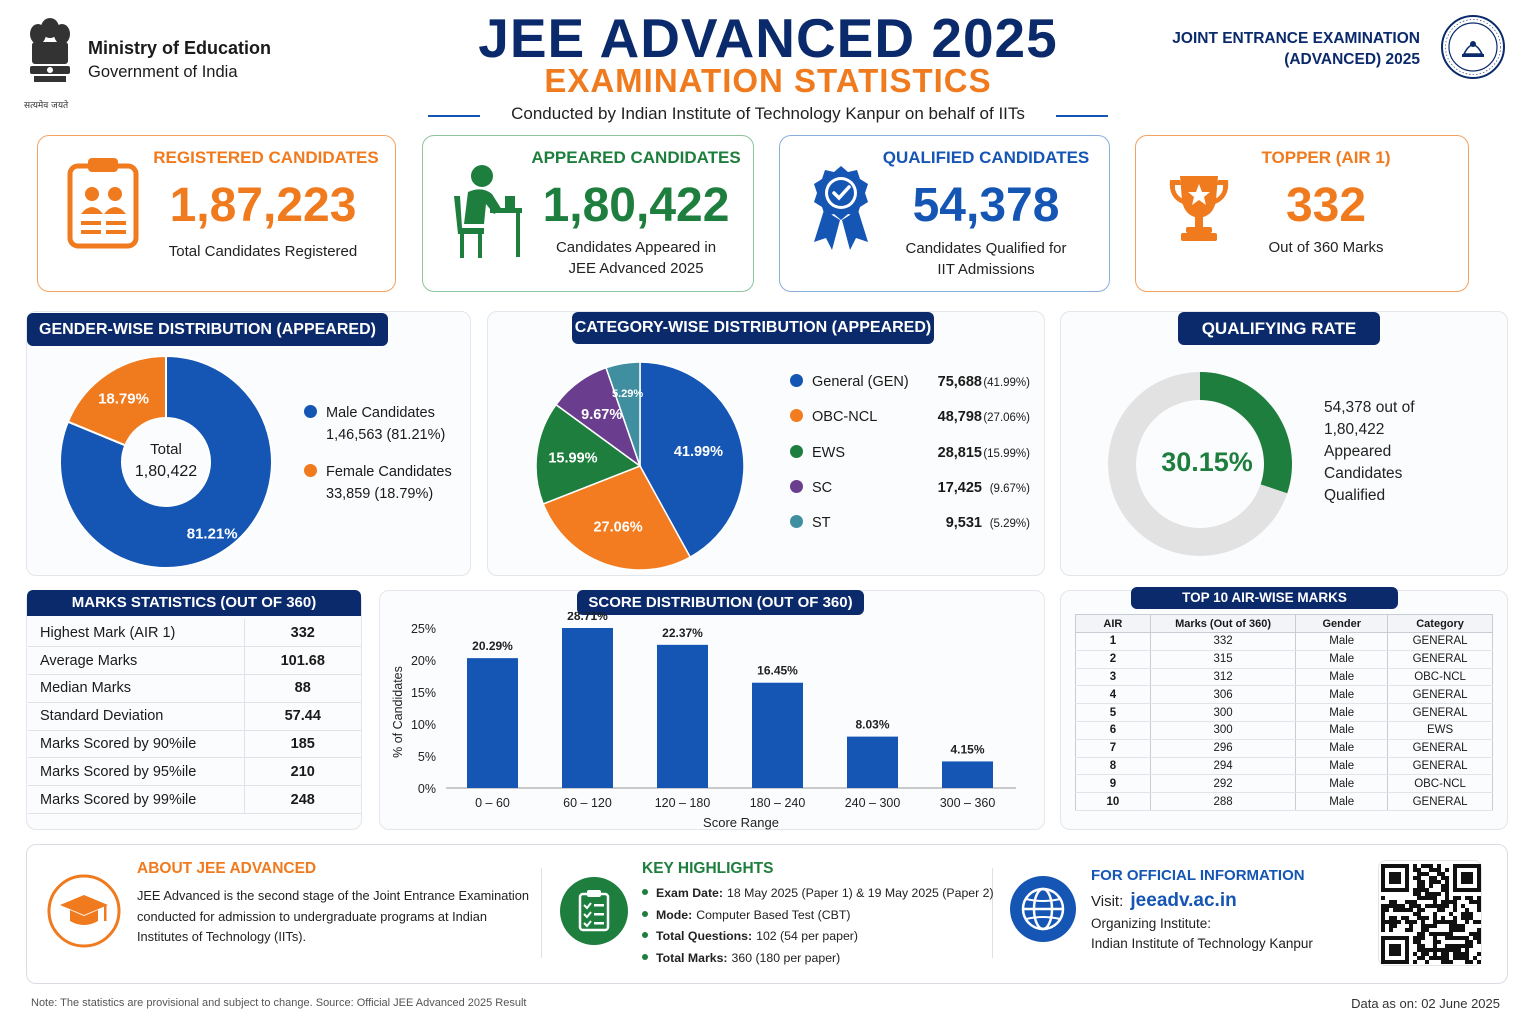 The height and width of the screenshot is (1024, 1536). What do you see at coordinates (180, 48) in the screenshot?
I see `ministry-name: Ministry of Education` at bounding box center [180, 48].